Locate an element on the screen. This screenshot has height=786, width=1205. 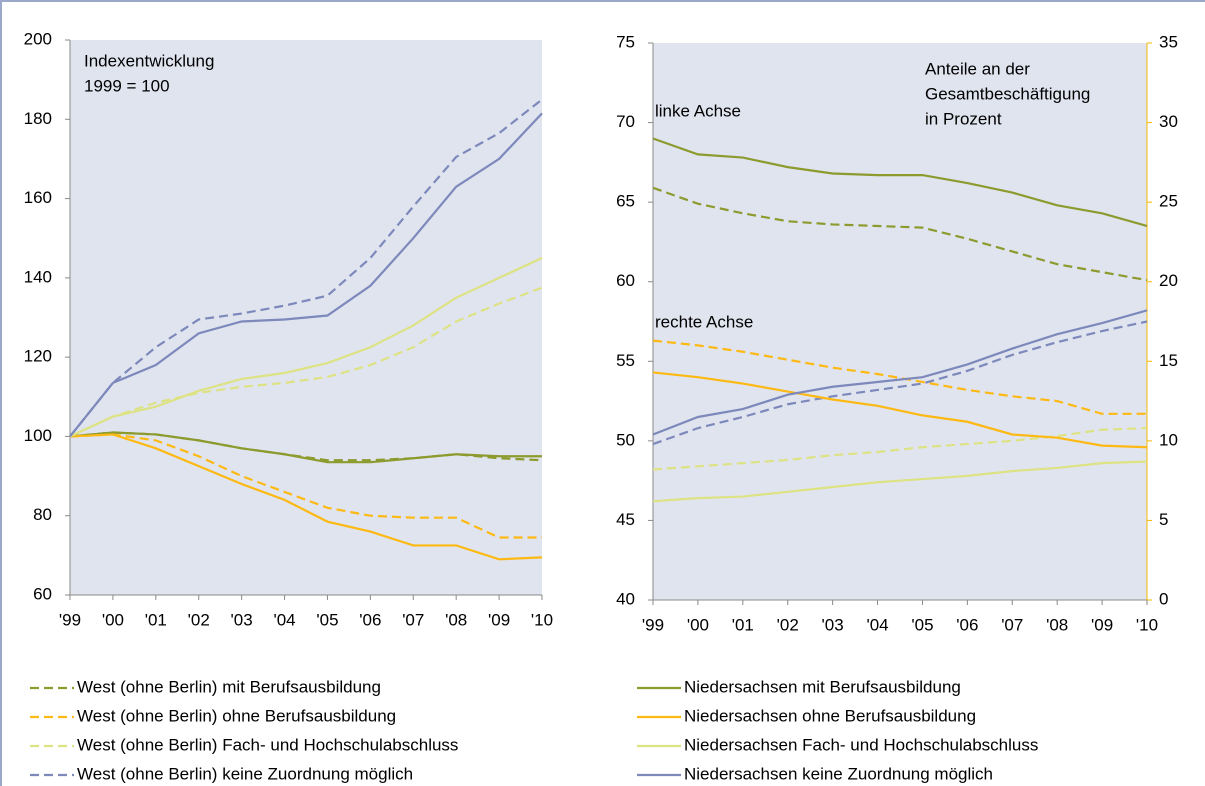
y-tick-label: 45 is located at coordinates (625, 519).